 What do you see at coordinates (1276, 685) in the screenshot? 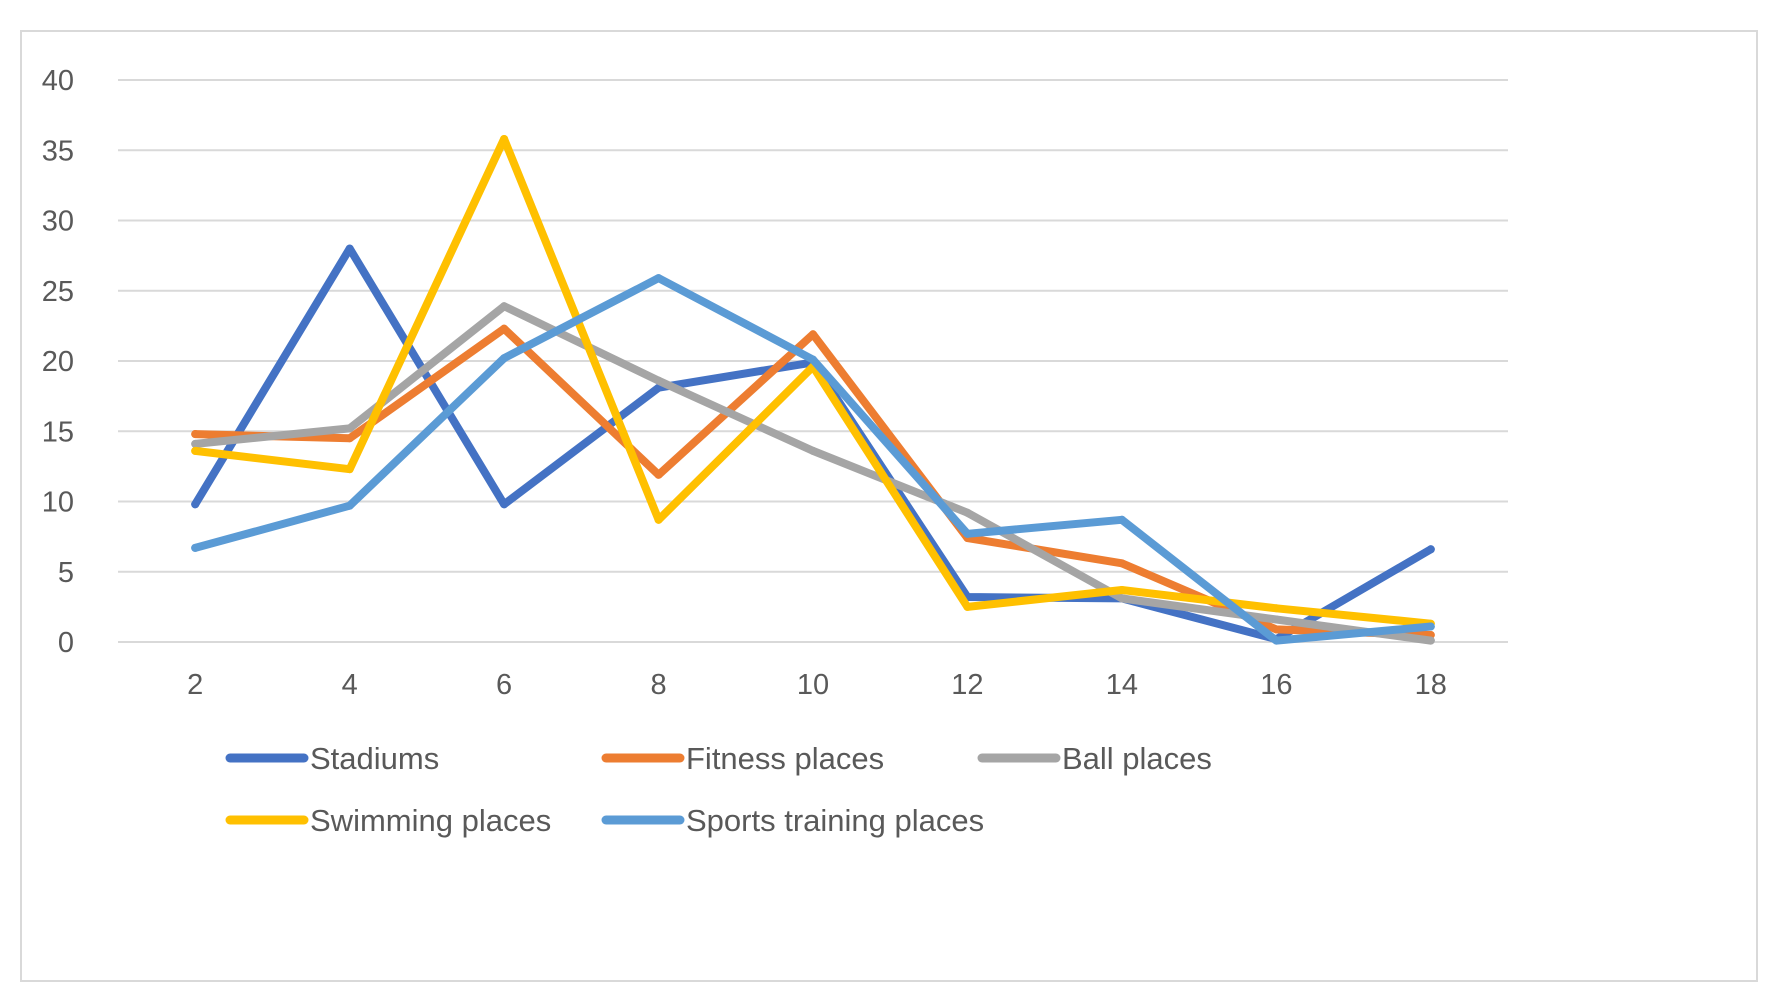
I see `x-tick-label: 16` at bounding box center [1276, 685].